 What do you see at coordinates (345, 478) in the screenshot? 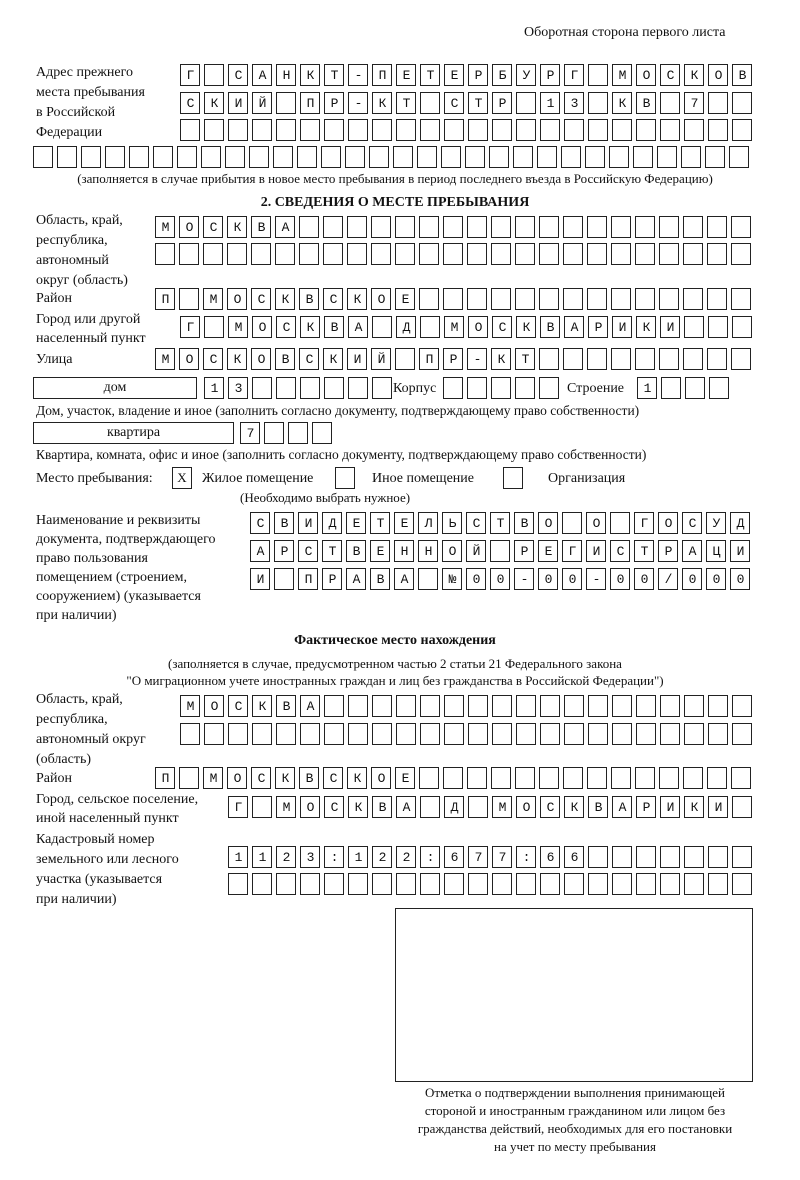
I see `option-other-checkbox` at bounding box center [345, 478].